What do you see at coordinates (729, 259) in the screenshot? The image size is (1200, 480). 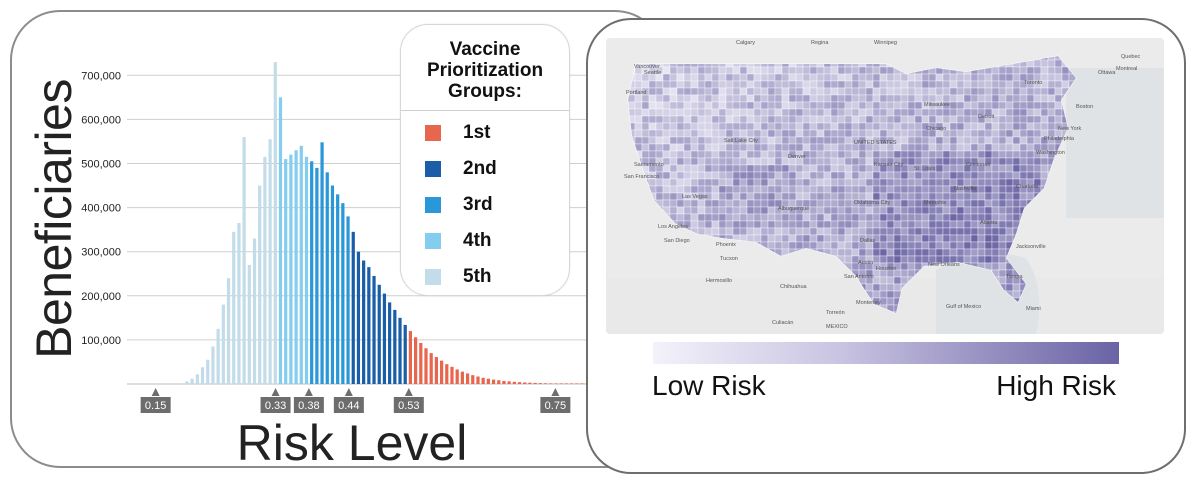 I see `map-place-label: Tucson` at bounding box center [729, 259].